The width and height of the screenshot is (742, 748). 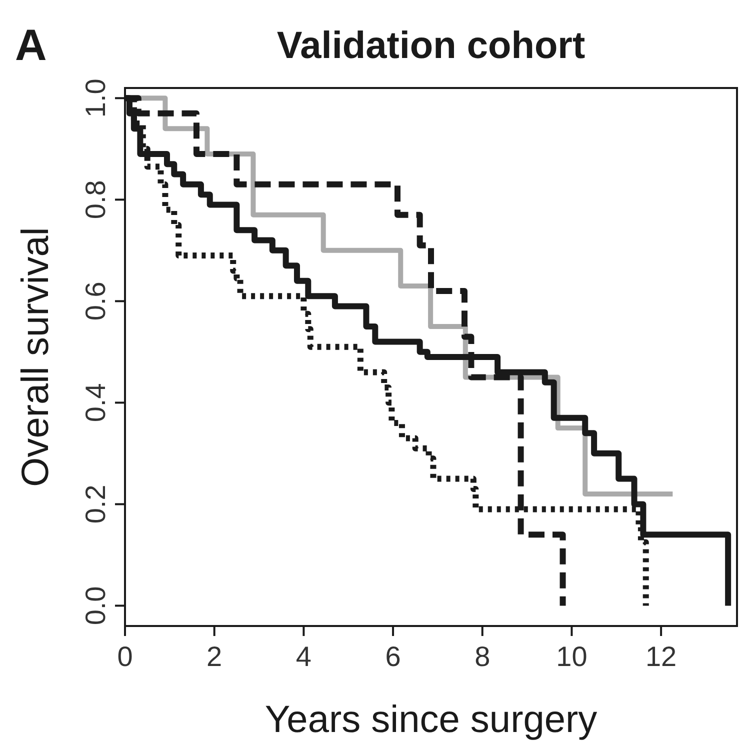 What do you see at coordinates (95, 301) in the screenshot?
I see `y-tick-label: 0.6` at bounding box center [95, 301].